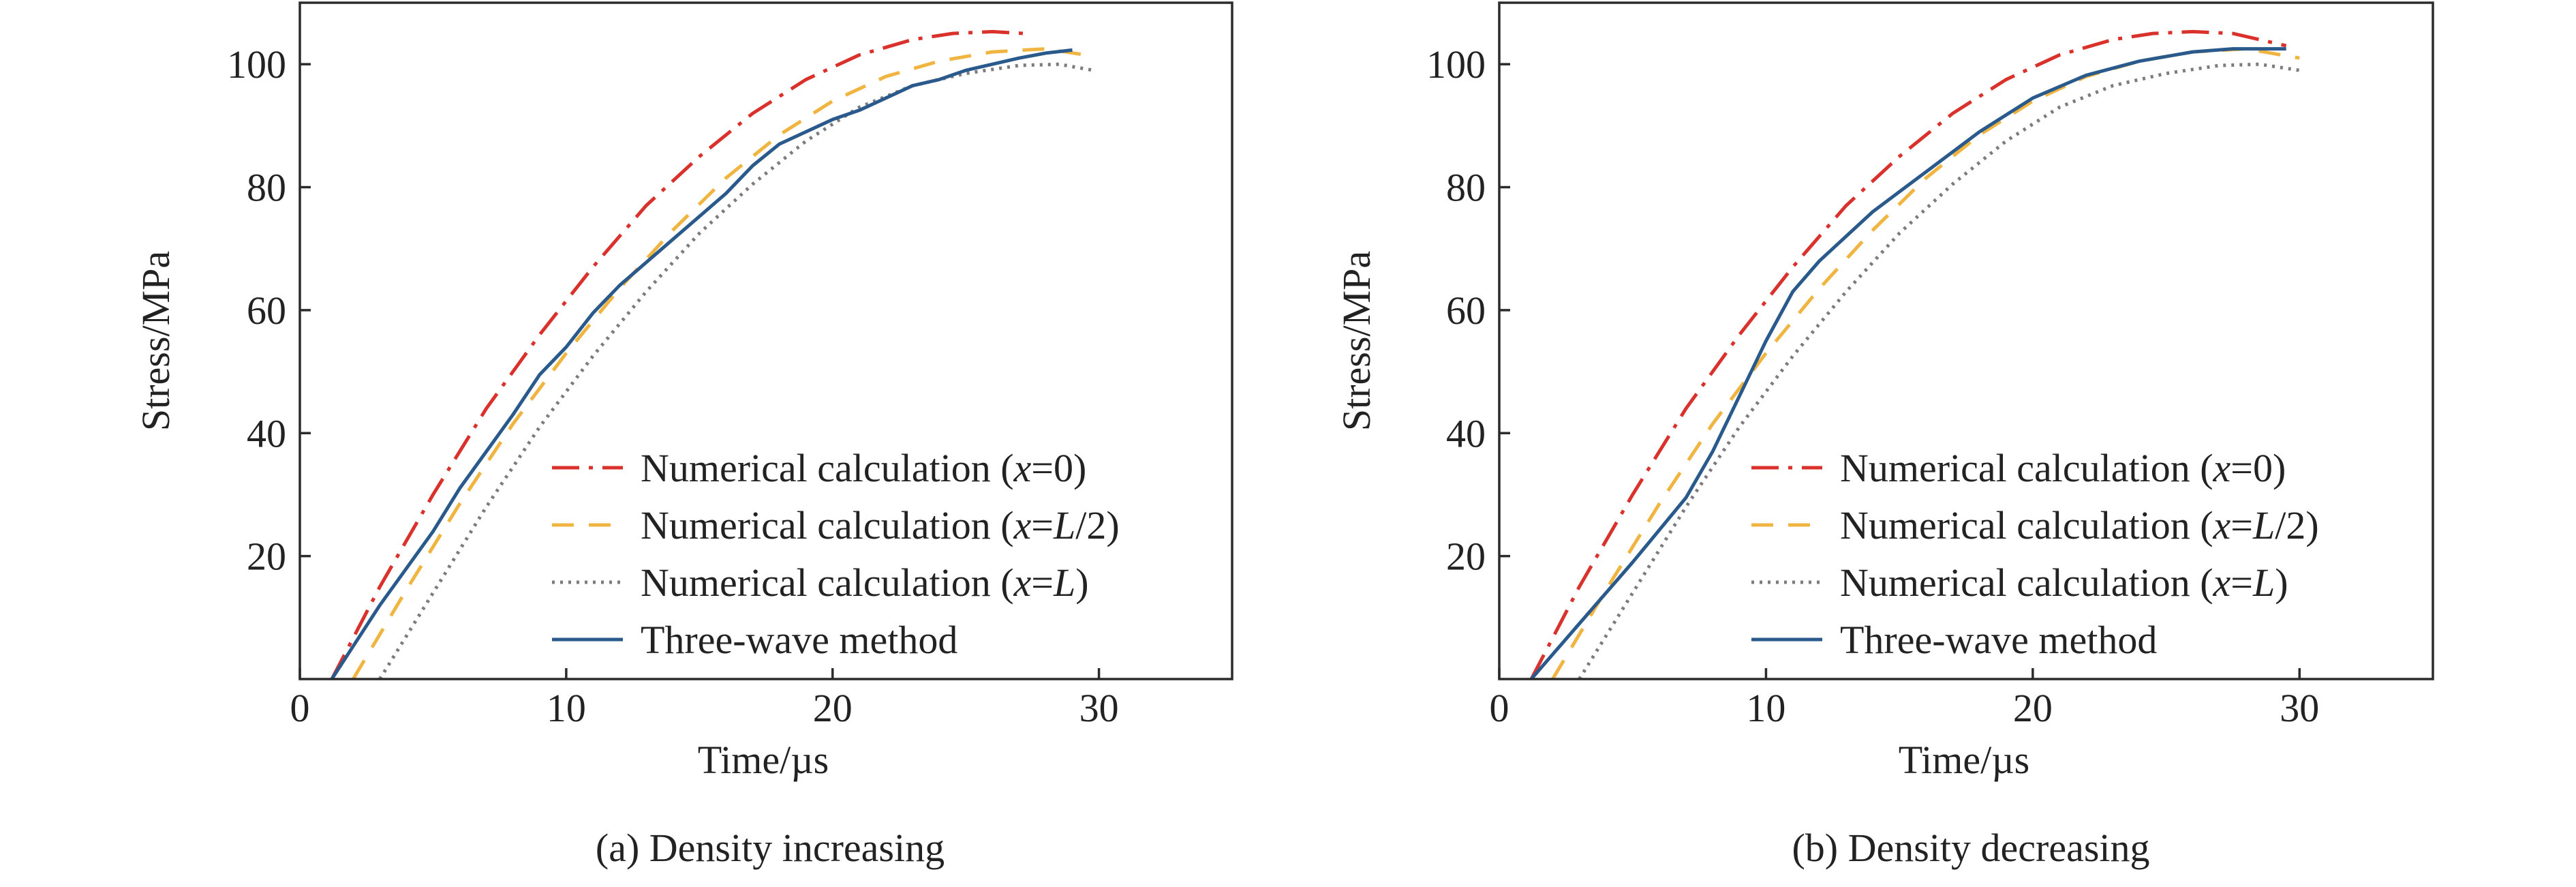 The height and width of the screenshot is (887, 2576). I want to click on panel-caption: (a) Density increasing, so click(770, 848).